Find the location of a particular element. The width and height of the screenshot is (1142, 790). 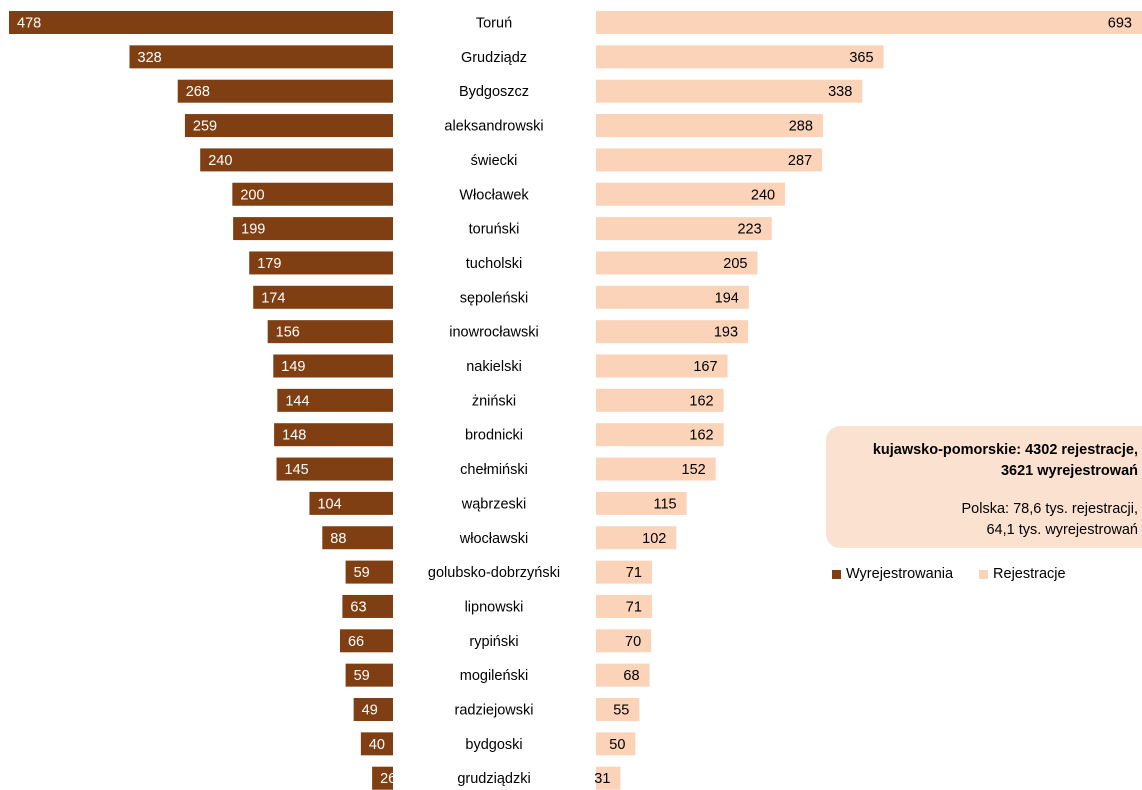

label-wyrejestrowania-golubsko-dobrzyński: 59 is located at coordinates (362, 573).